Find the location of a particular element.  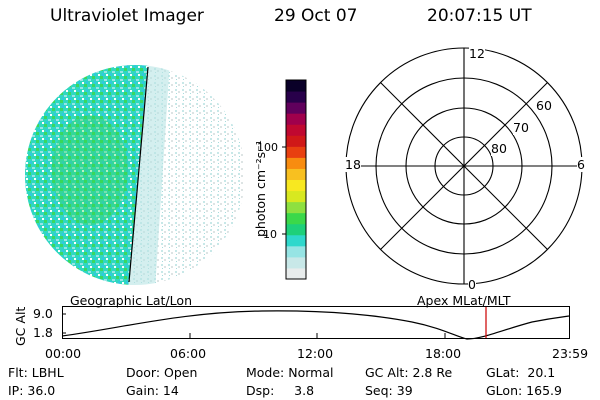

timeline-x-tick-0600: 06:00 is located at coordinates (188, 353).